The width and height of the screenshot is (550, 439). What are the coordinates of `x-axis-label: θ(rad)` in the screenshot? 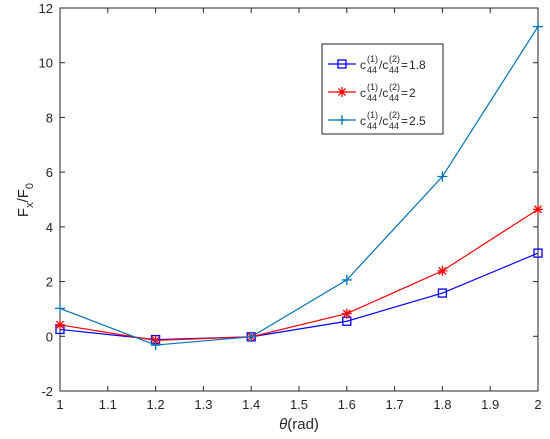 It's located at (299, 424).